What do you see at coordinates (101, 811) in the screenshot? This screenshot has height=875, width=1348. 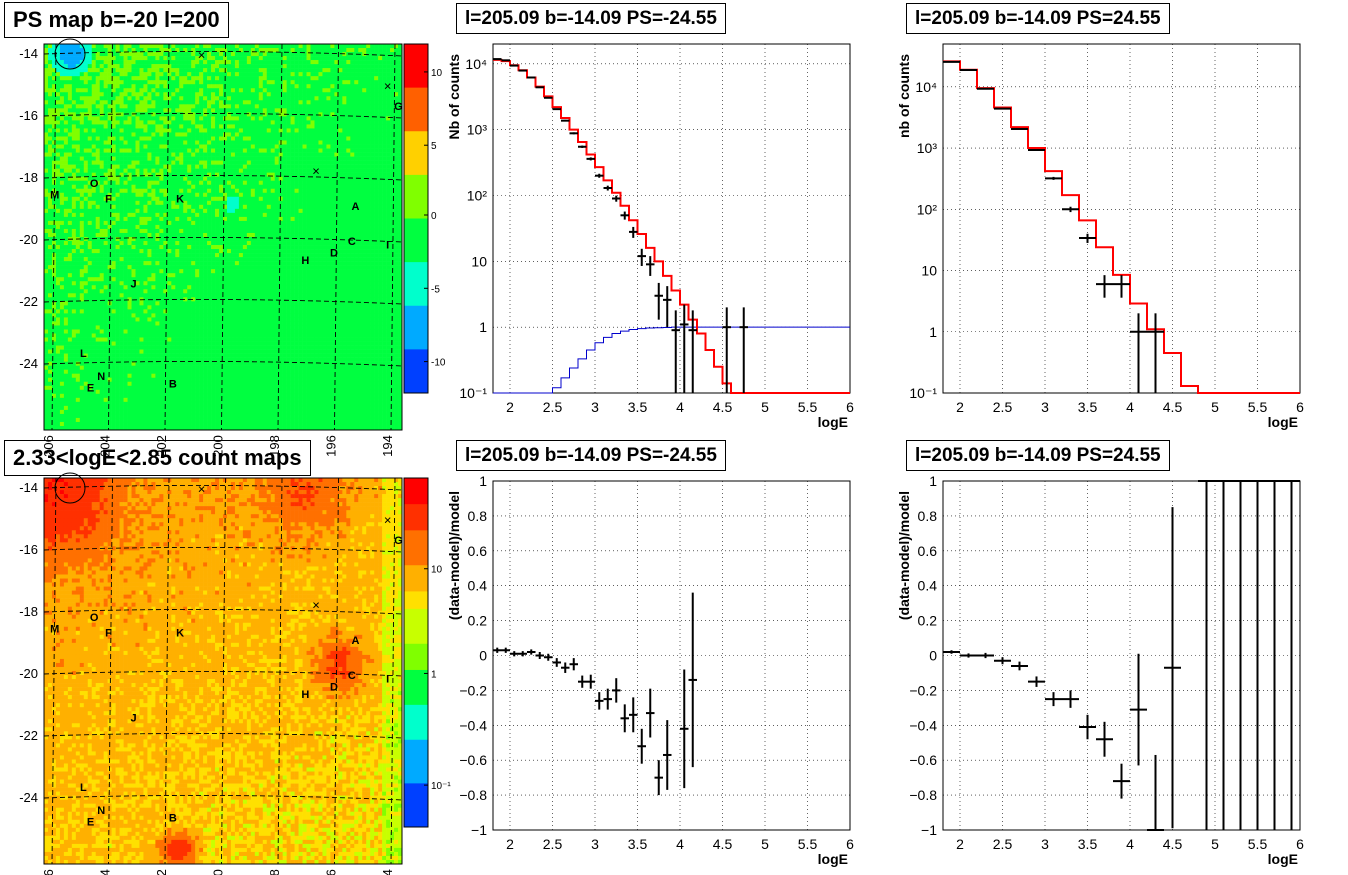 I see `source-label-n: N` at bounding box center [101, 811].